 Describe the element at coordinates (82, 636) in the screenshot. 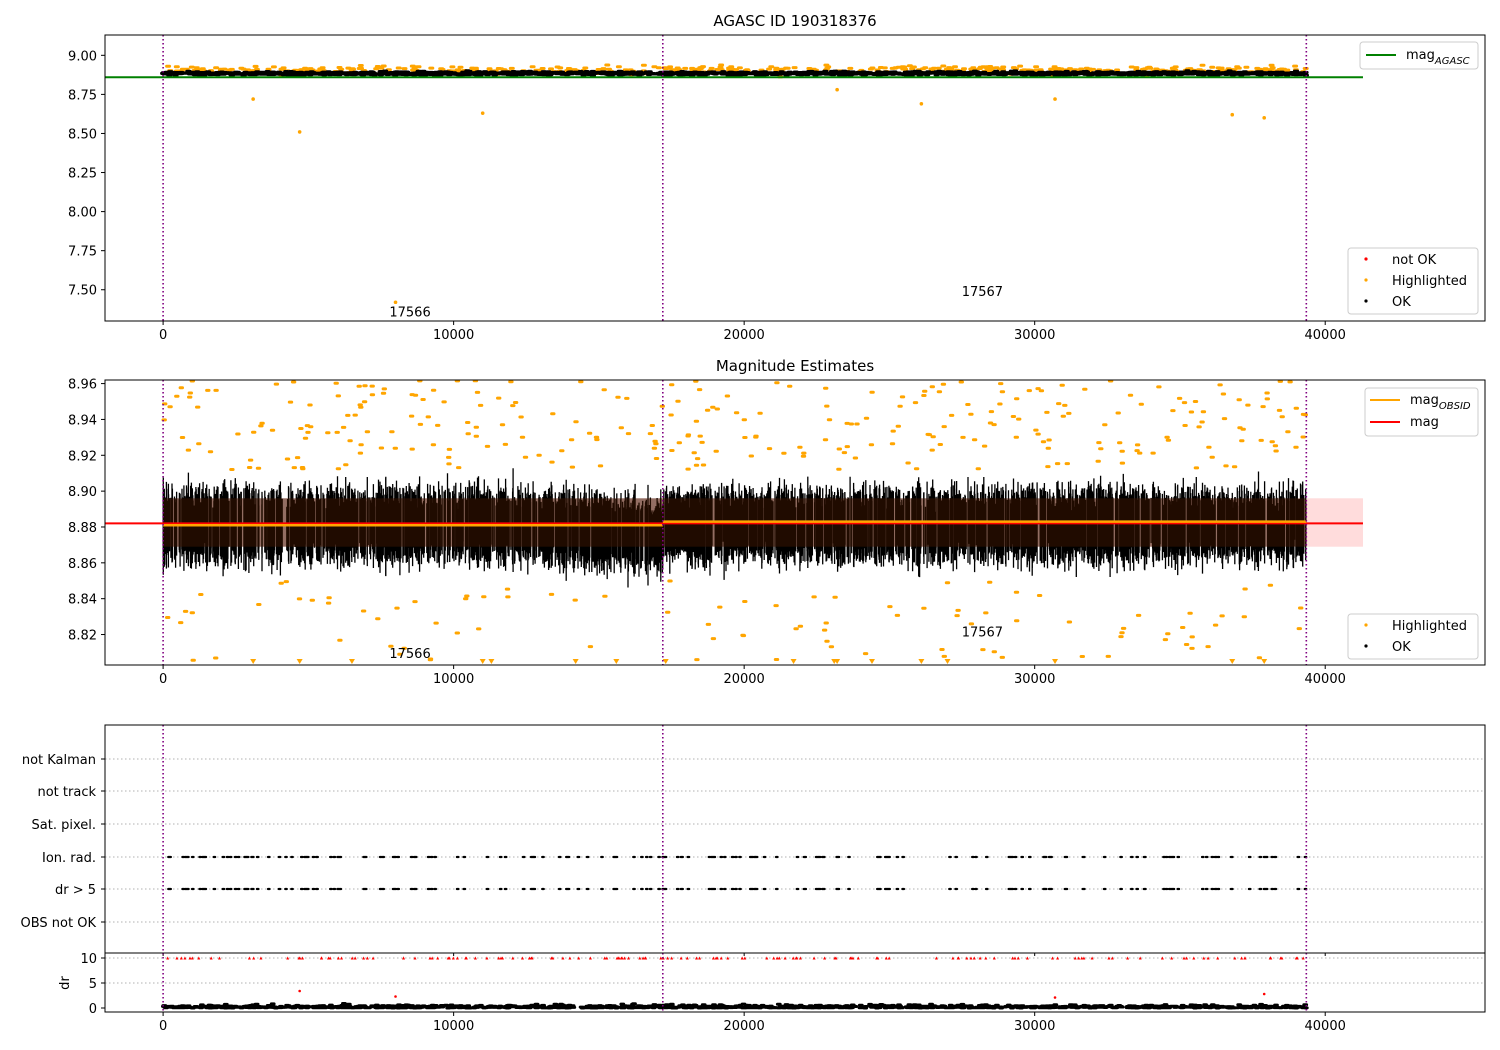

I see `y-tick-label: 8.82` at that location.